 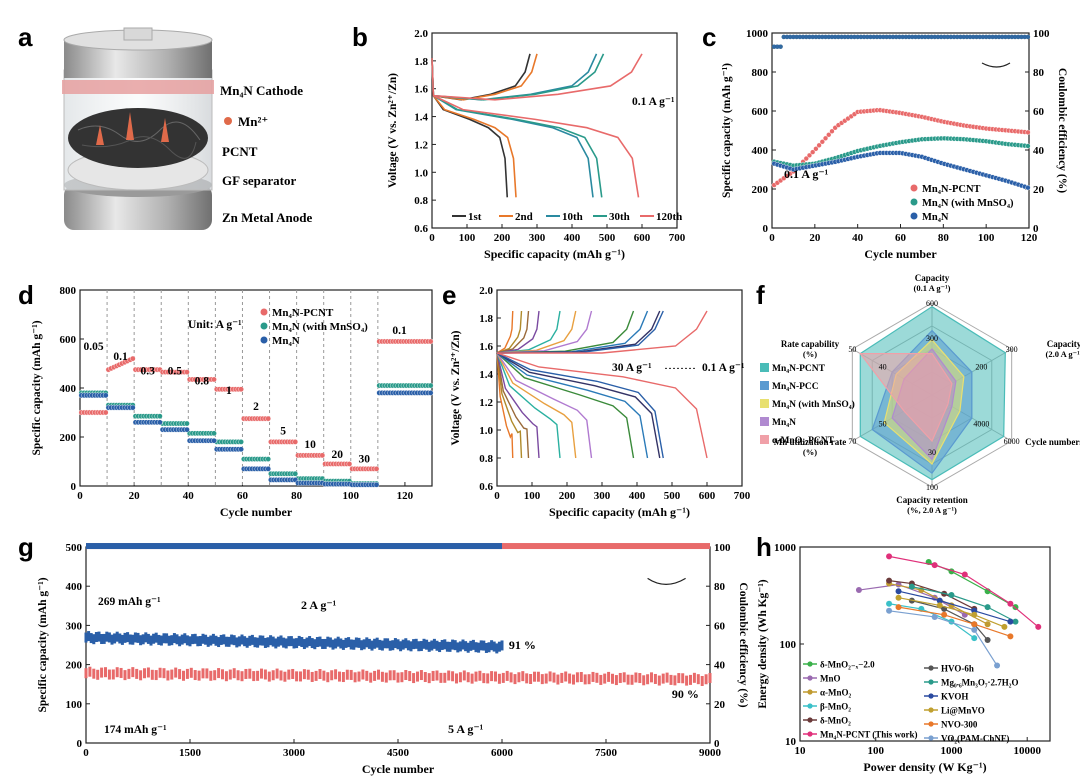 What do you see at coordinates (760, 151) in the screenshot?
I see `y-tick-label: 400` at bounding box center [760, 151].